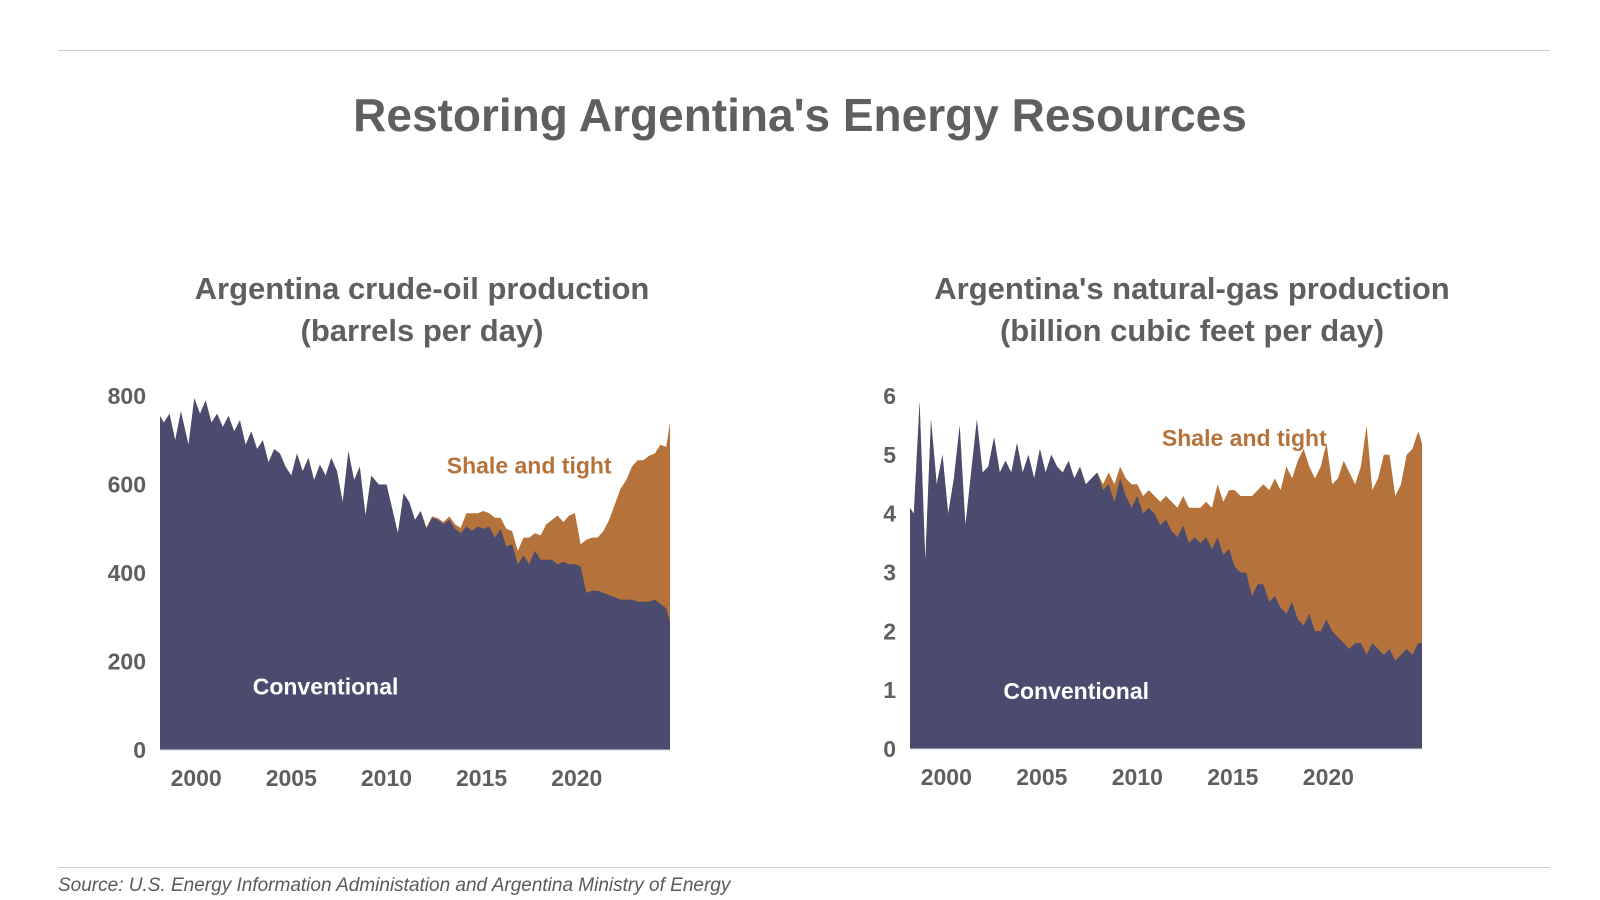 The height and width of the screenshot is (900, 1600). What do you see at coordinates (127, 396) in the screenshot?
I see `oil-y-tick-label: 800` at bounding box center [127, 396].